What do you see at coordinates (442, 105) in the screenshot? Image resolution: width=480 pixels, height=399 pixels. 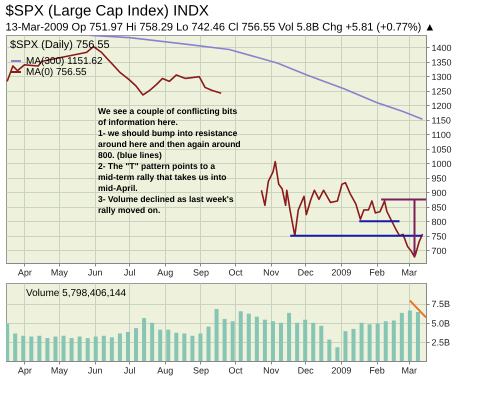 I see `y-tick-label: 1200` at bounding box center [442, 105].